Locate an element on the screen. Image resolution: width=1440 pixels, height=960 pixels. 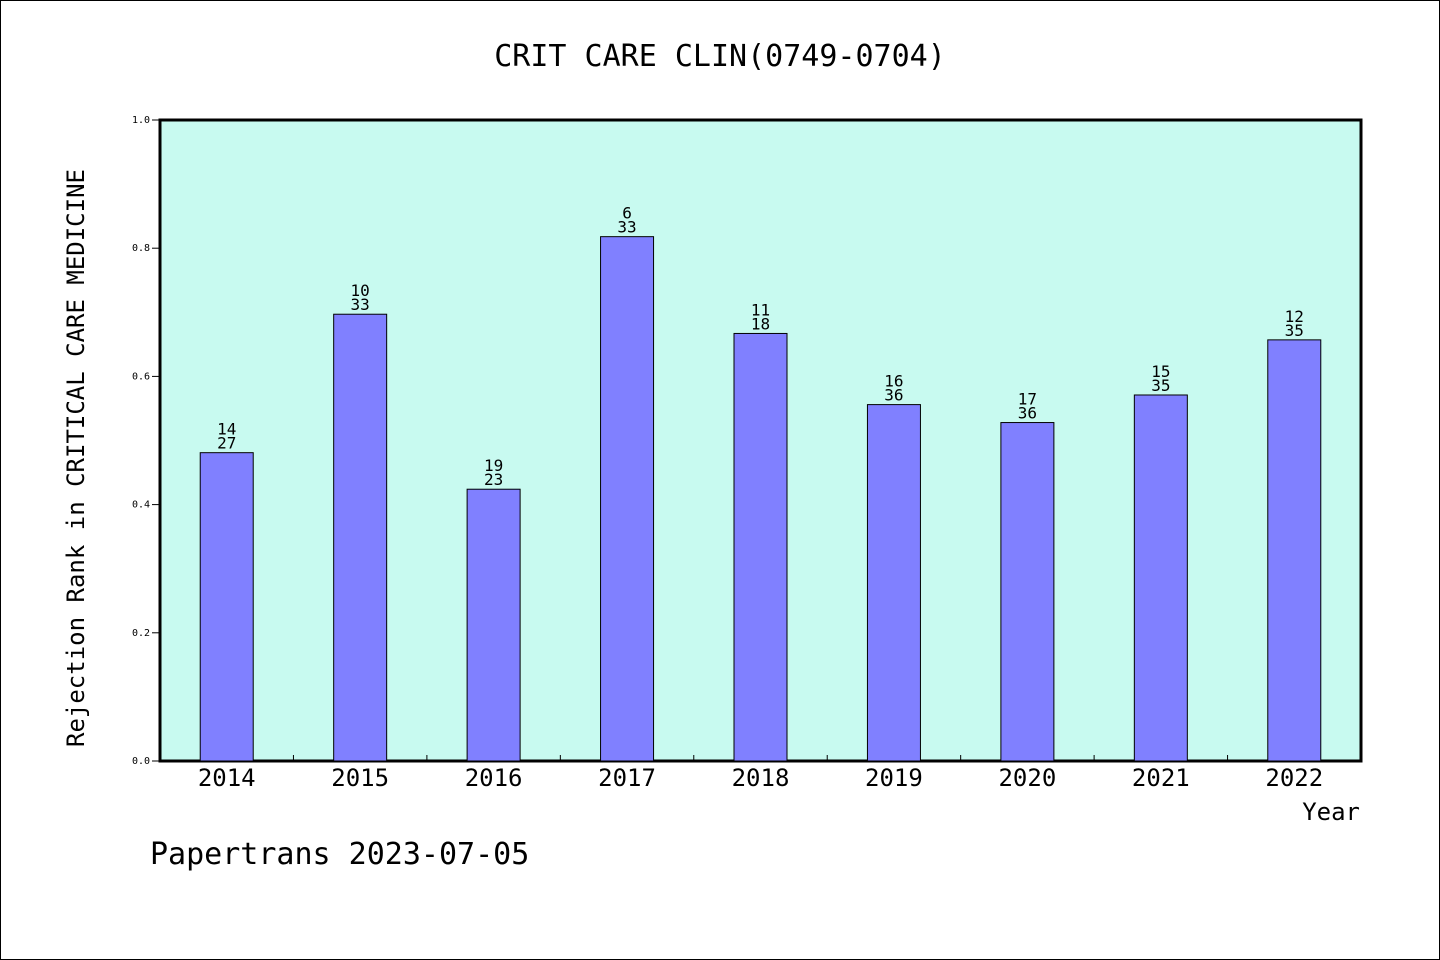
x-axis: 2014 2015 2016 2017 2018 2019 2020 2021 2022 is located at coordinates (760, 773).